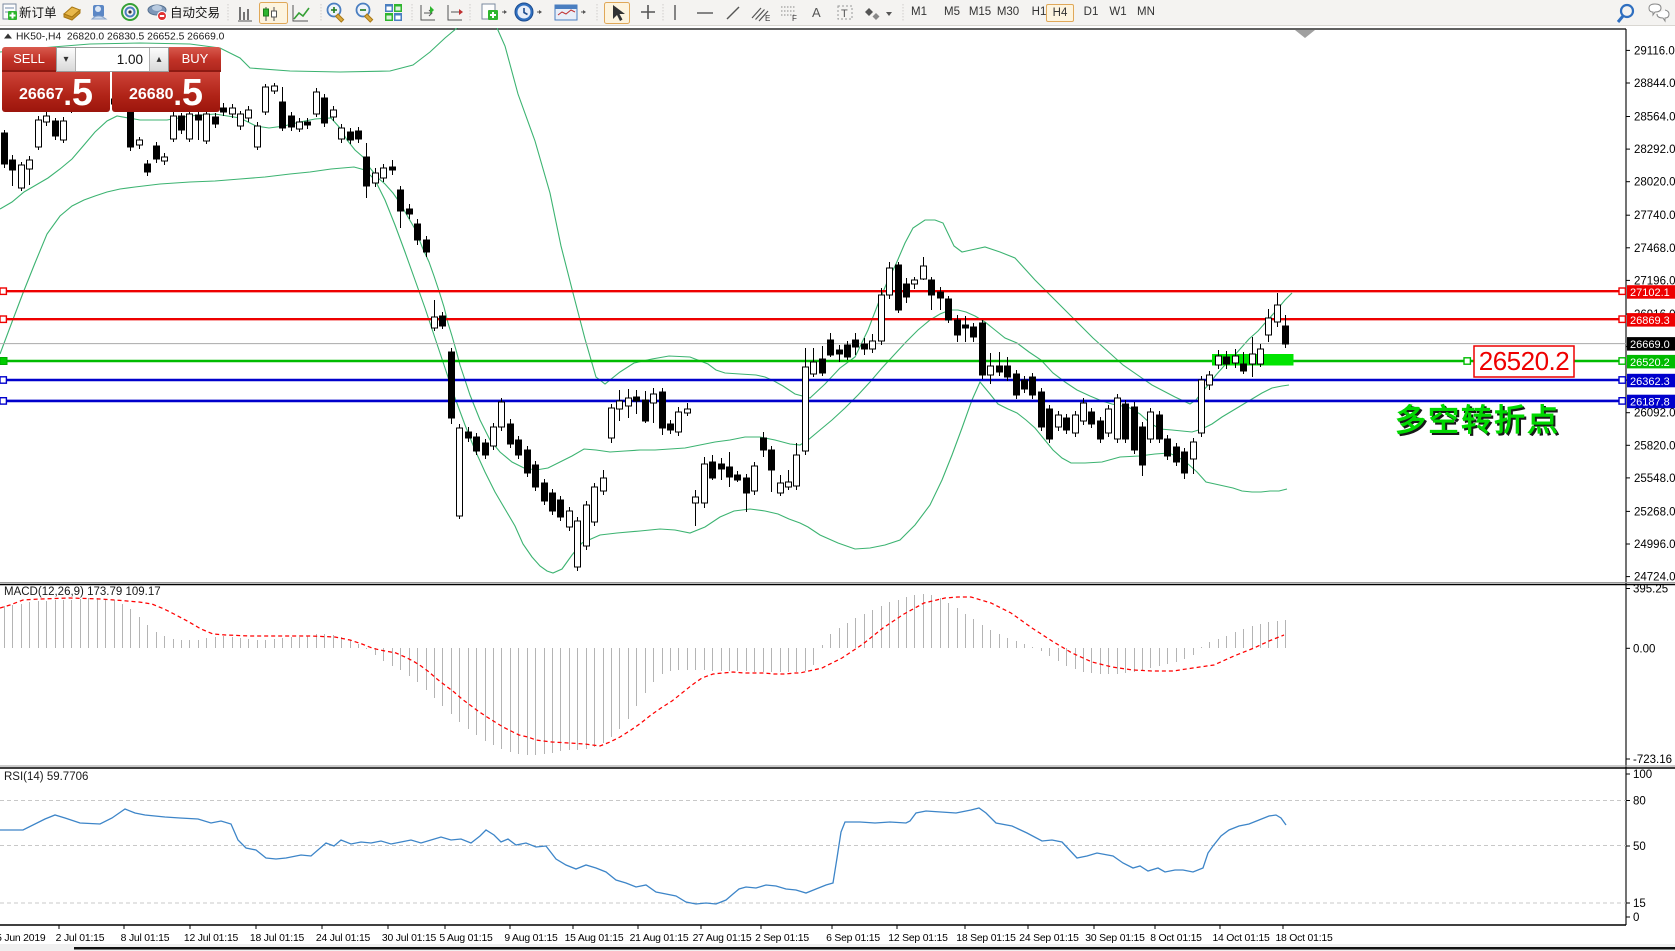 The width and height of the screenshot is (1675, 951). Describe the element at coordinates (1304, 938) in the screenshot. I see `svg-text: 18 Oct 01:15` at that location.